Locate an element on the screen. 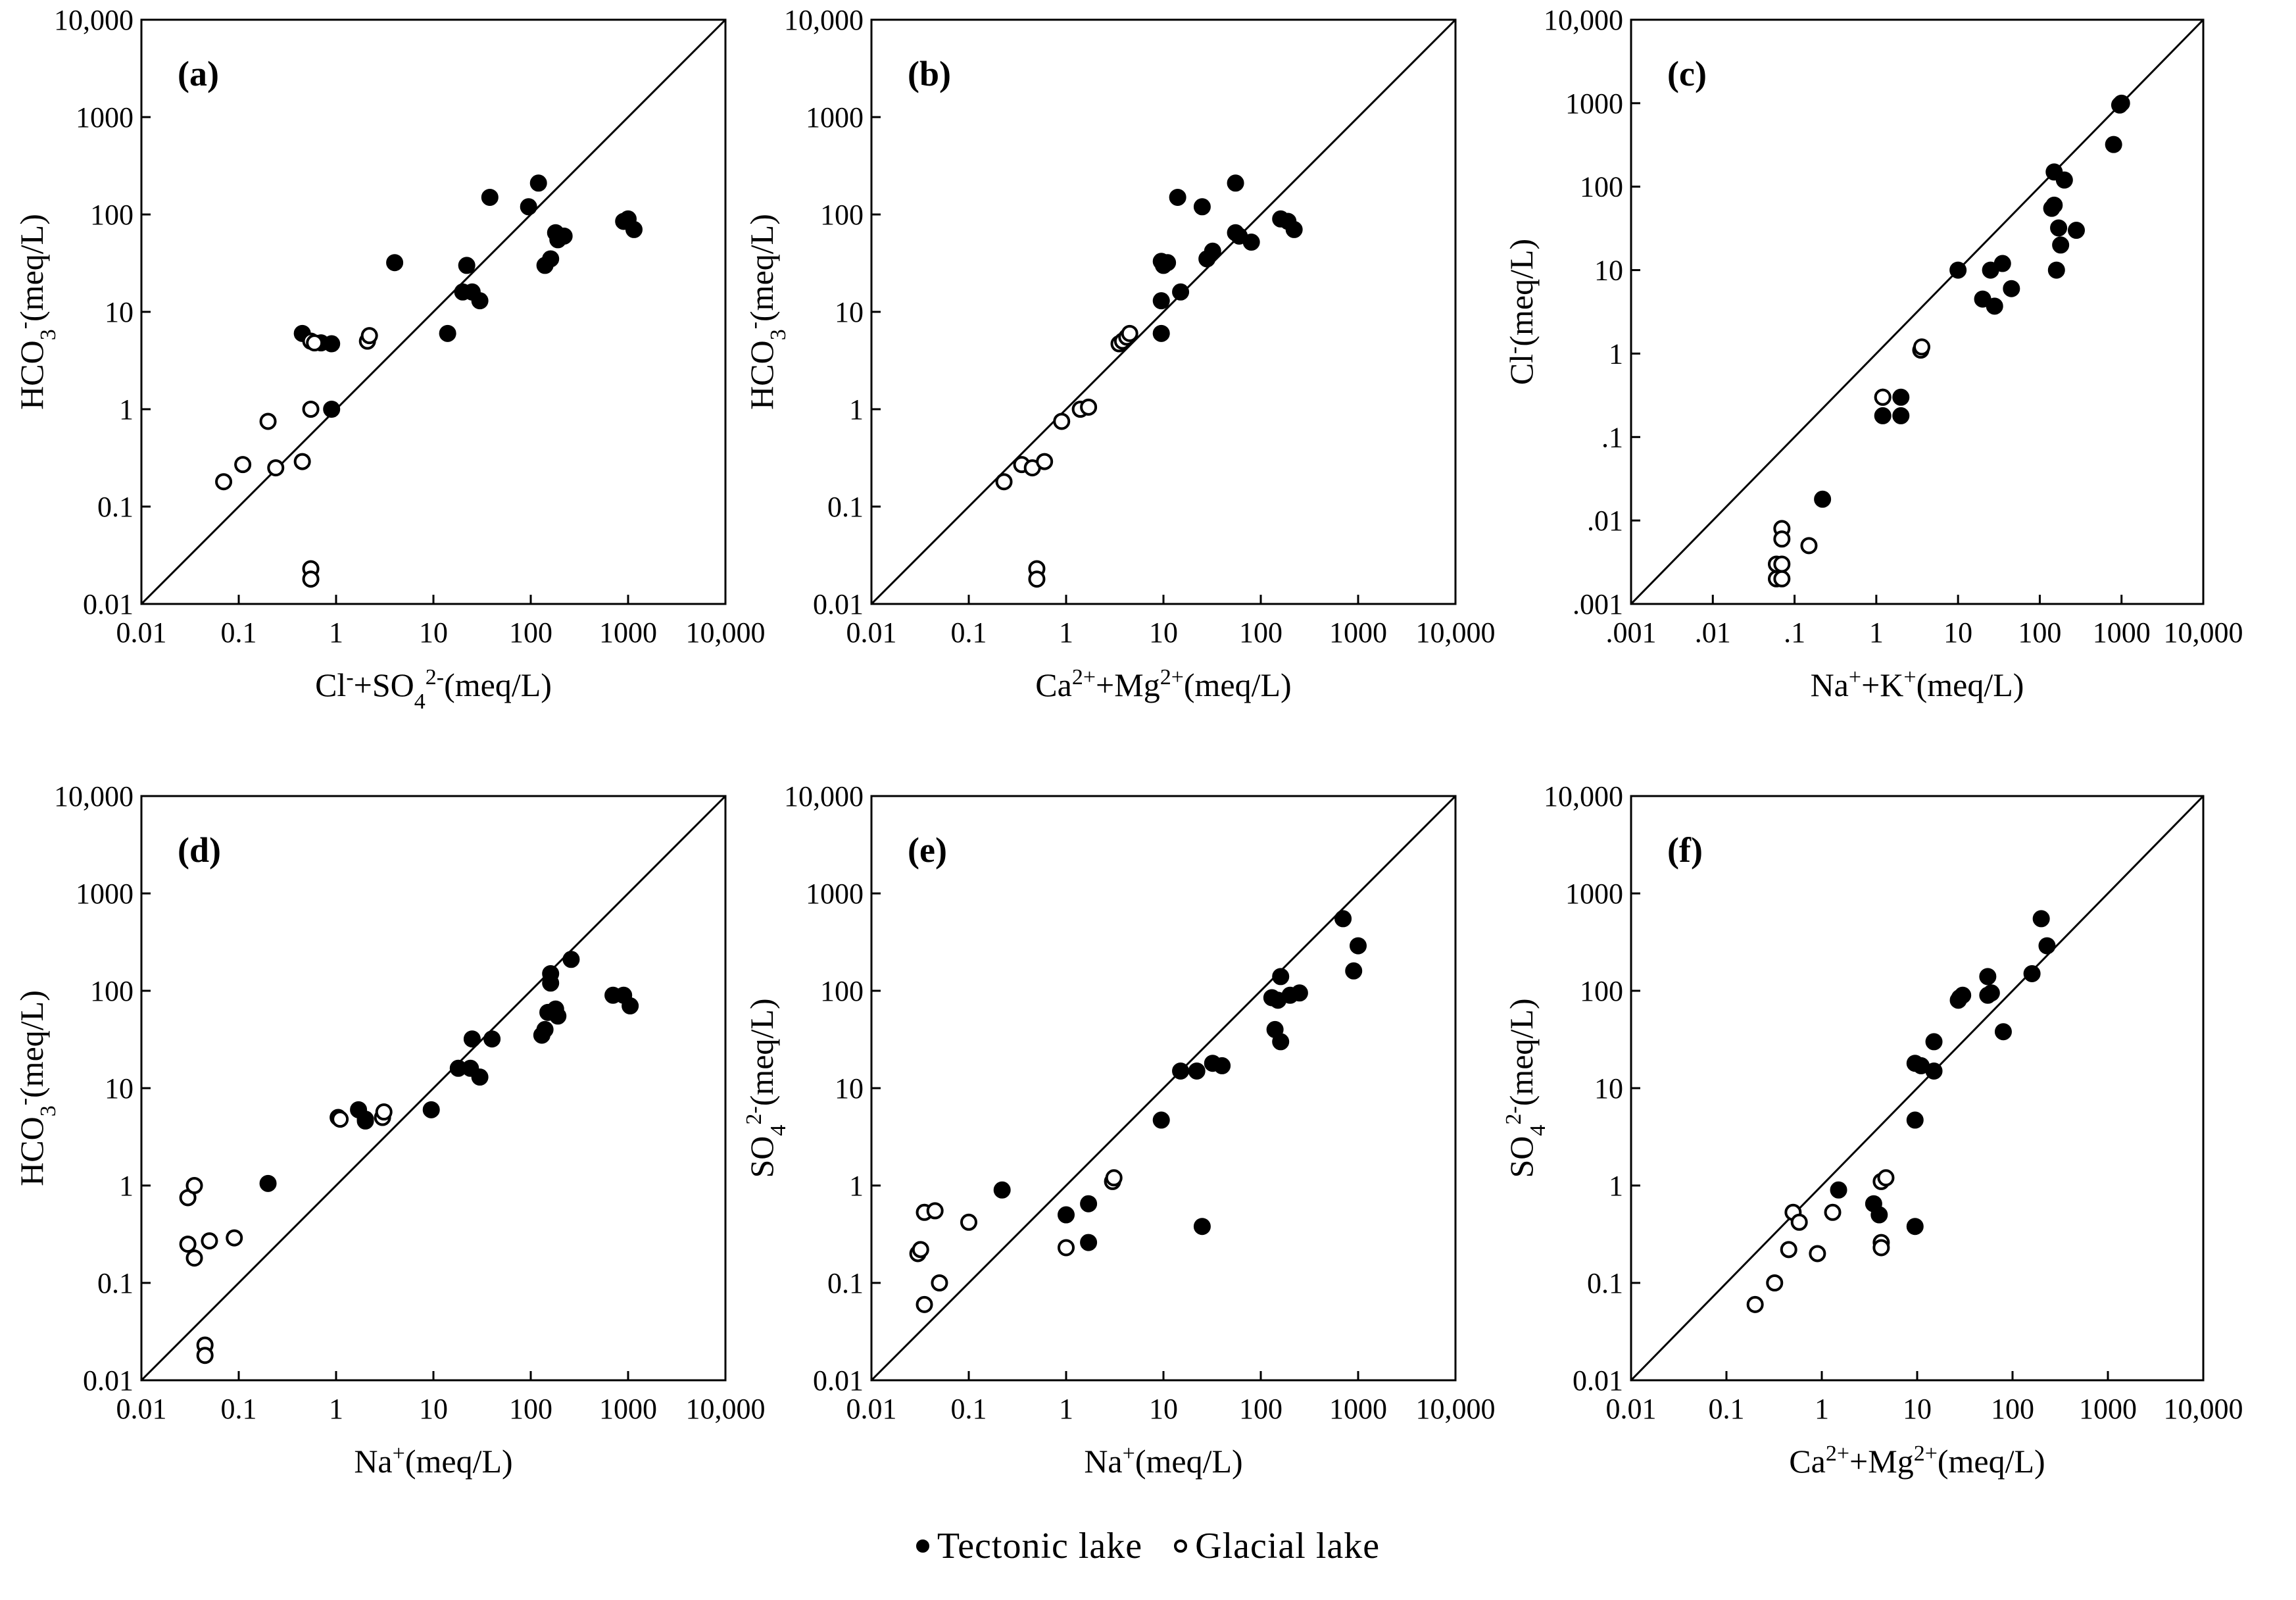  filled-circle-icon is located at coordinates (922, 1546).